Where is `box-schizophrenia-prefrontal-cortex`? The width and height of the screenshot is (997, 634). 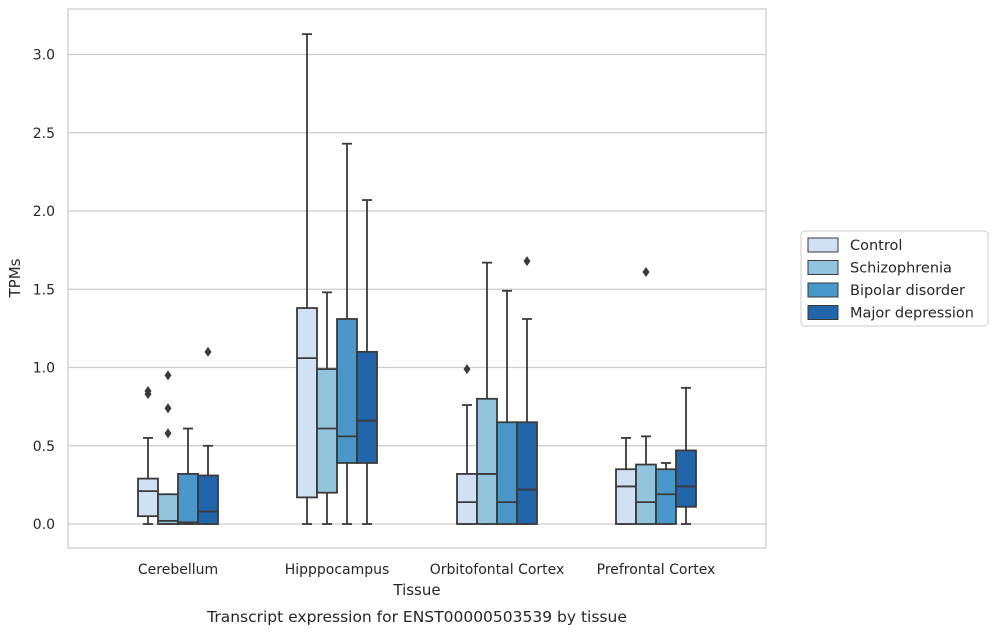 box-schizophrenia-prefrontal-cortex is located at coordinates (646, 396).